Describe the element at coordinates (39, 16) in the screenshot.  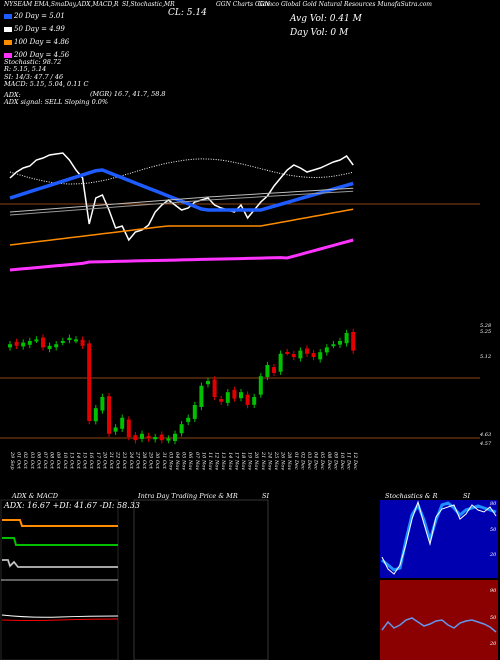
I see `legend-label: 20 Day = 5.01` at that location.